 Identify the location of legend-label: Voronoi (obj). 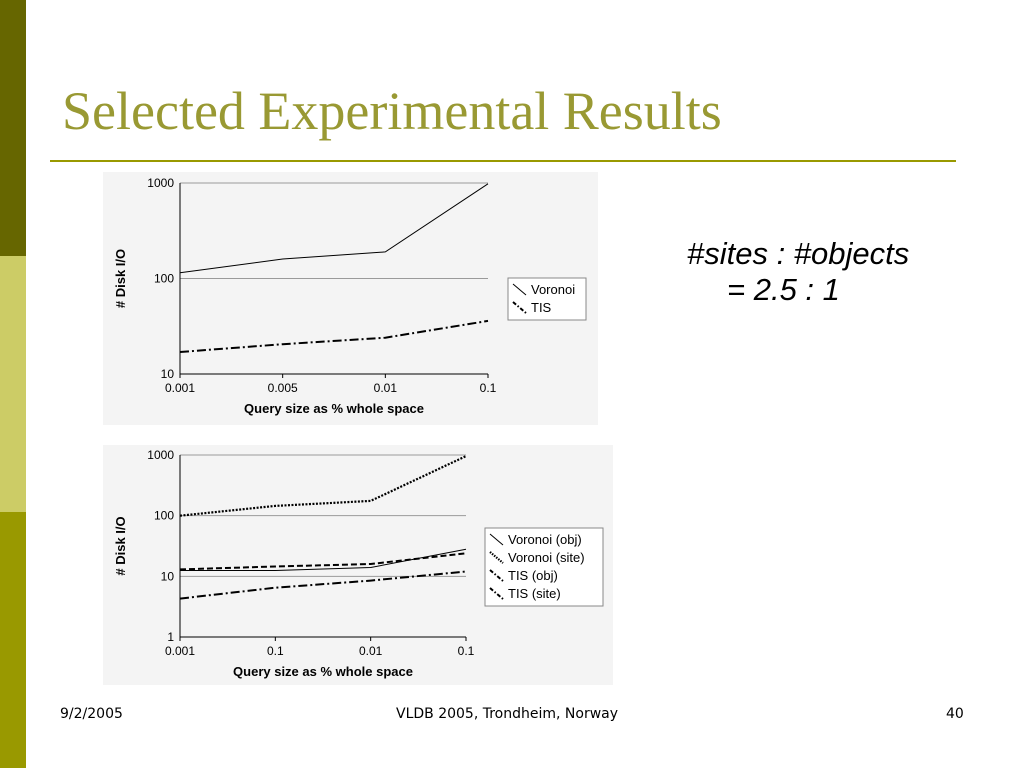
(545, 539).